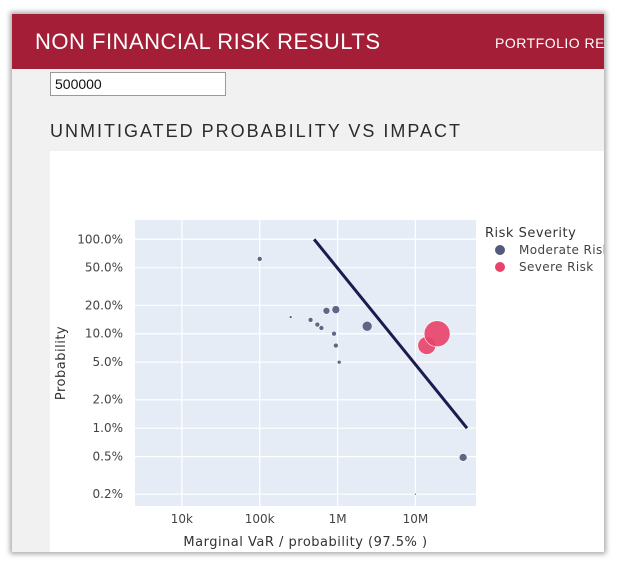 The width and height of the screenshot is (618, 564). What do you see at coordinates (138, 84) in the screenshot?
I see `amount-input` at bounding box center [138, 84].